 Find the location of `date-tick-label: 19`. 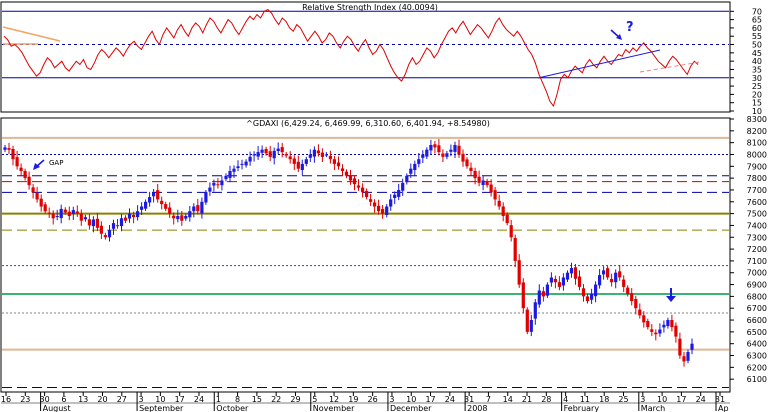

date-tick-label: 19 is located at coordinates (353, 399).